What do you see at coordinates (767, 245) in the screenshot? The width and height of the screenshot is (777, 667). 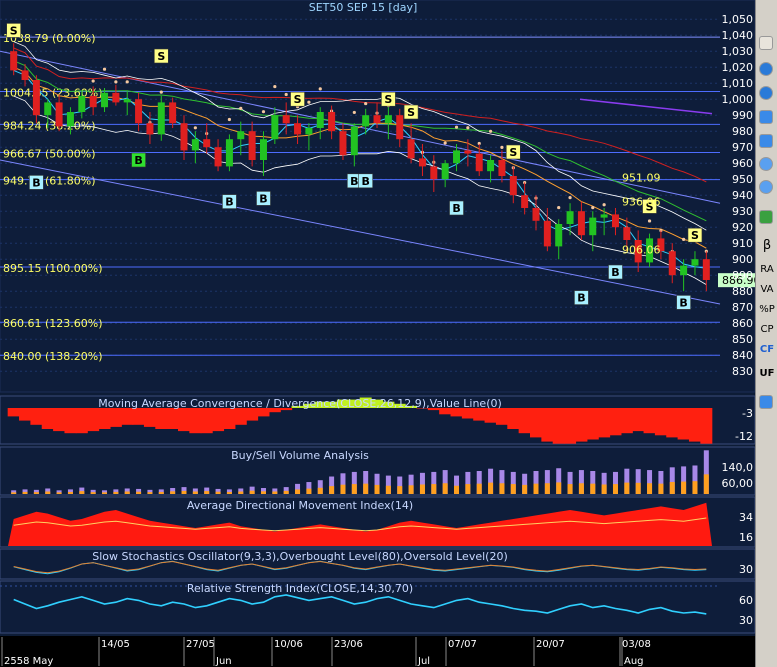 I see `tb-beta: β` at bounding box center [767, 245].